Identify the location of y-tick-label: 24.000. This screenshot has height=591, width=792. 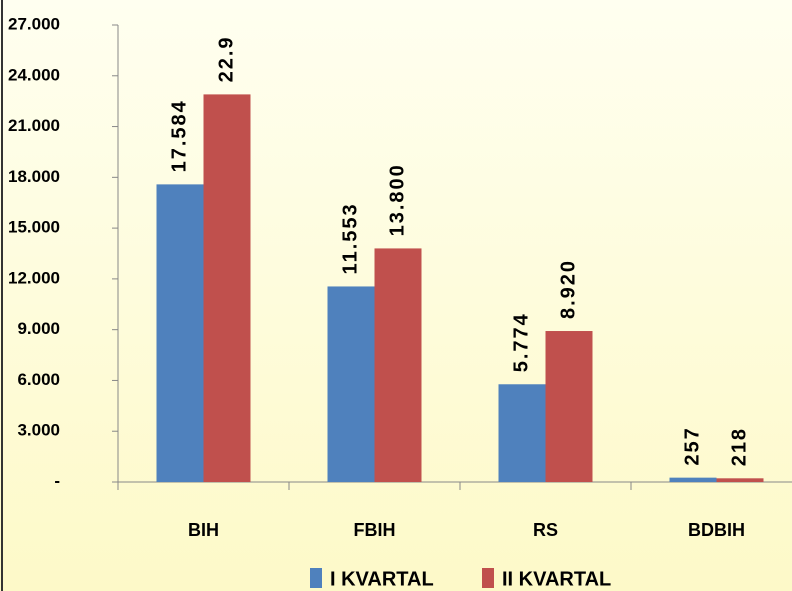
(34, 74).